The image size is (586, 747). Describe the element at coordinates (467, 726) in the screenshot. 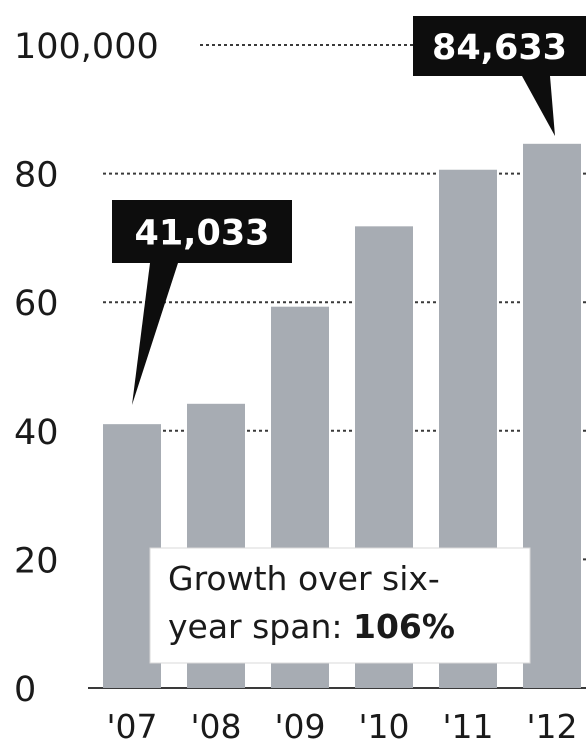

I see `x-tick-label: '11` at that location.